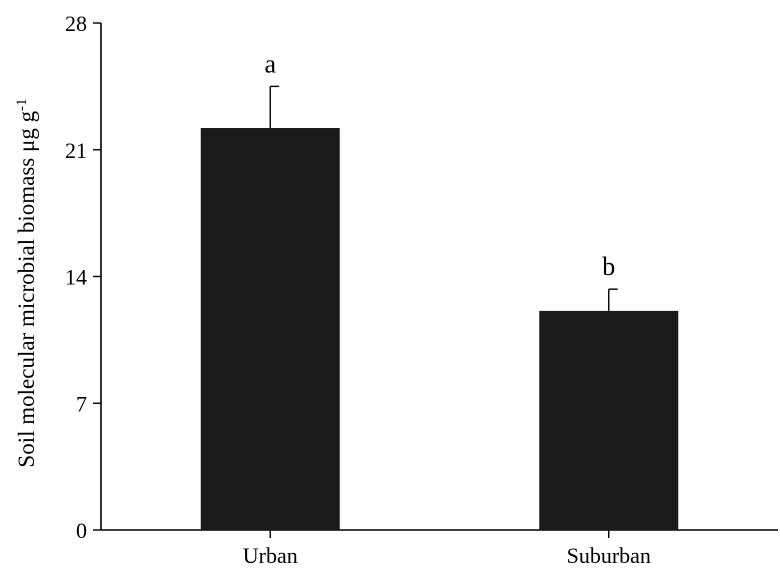 This screenshot has height=574, width=780. I want to click on significance-label-urban: a, so click(270, 63).